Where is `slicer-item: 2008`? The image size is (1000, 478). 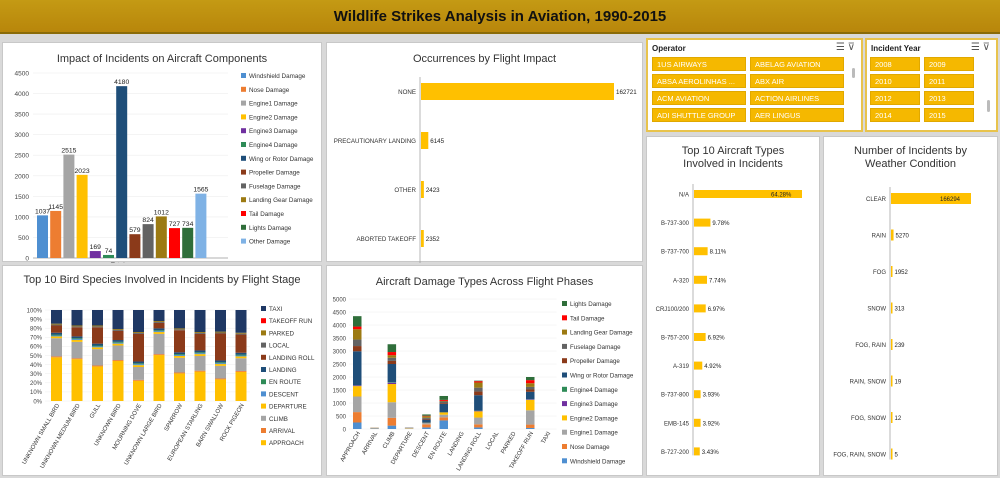
slicer-item: 2008 is located at coordinates (895, 64).